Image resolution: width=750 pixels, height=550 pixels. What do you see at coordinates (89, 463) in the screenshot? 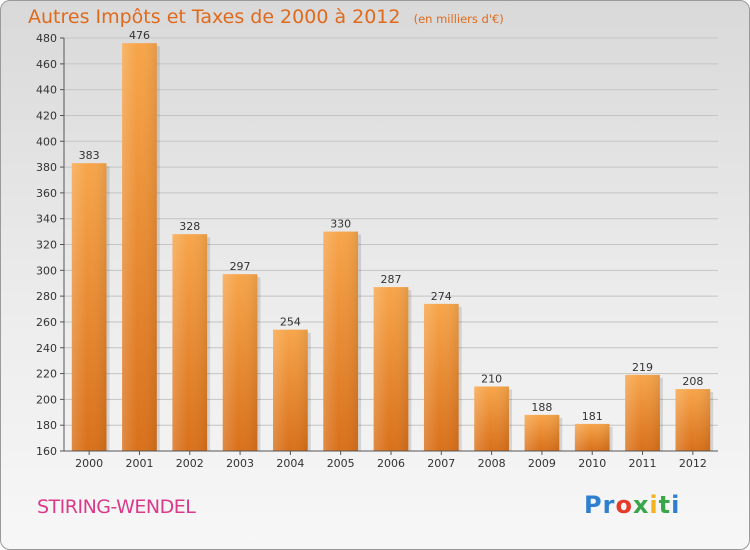
I see `x-tick-label: 2000` at bounding box center [89, 463].